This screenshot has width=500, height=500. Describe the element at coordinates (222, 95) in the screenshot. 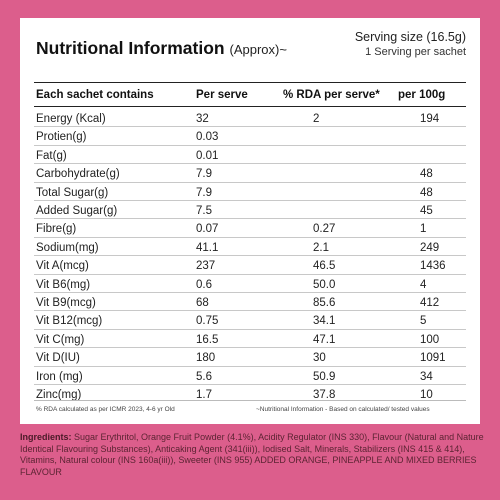

I see `header-per-serve: Per serve` at that location.